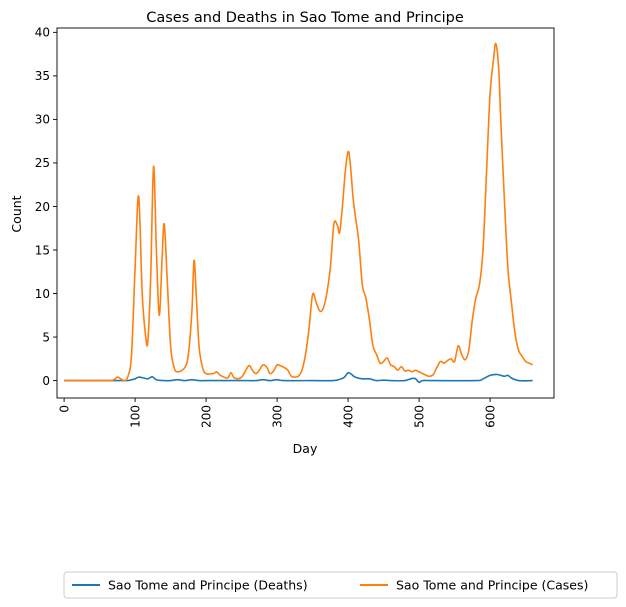 Image resolution: width=626 pixels, height=607 pixels. Describe the element at coordinates (42, 120) in the screenshot. I see `y-tick-label: 30` at that location.